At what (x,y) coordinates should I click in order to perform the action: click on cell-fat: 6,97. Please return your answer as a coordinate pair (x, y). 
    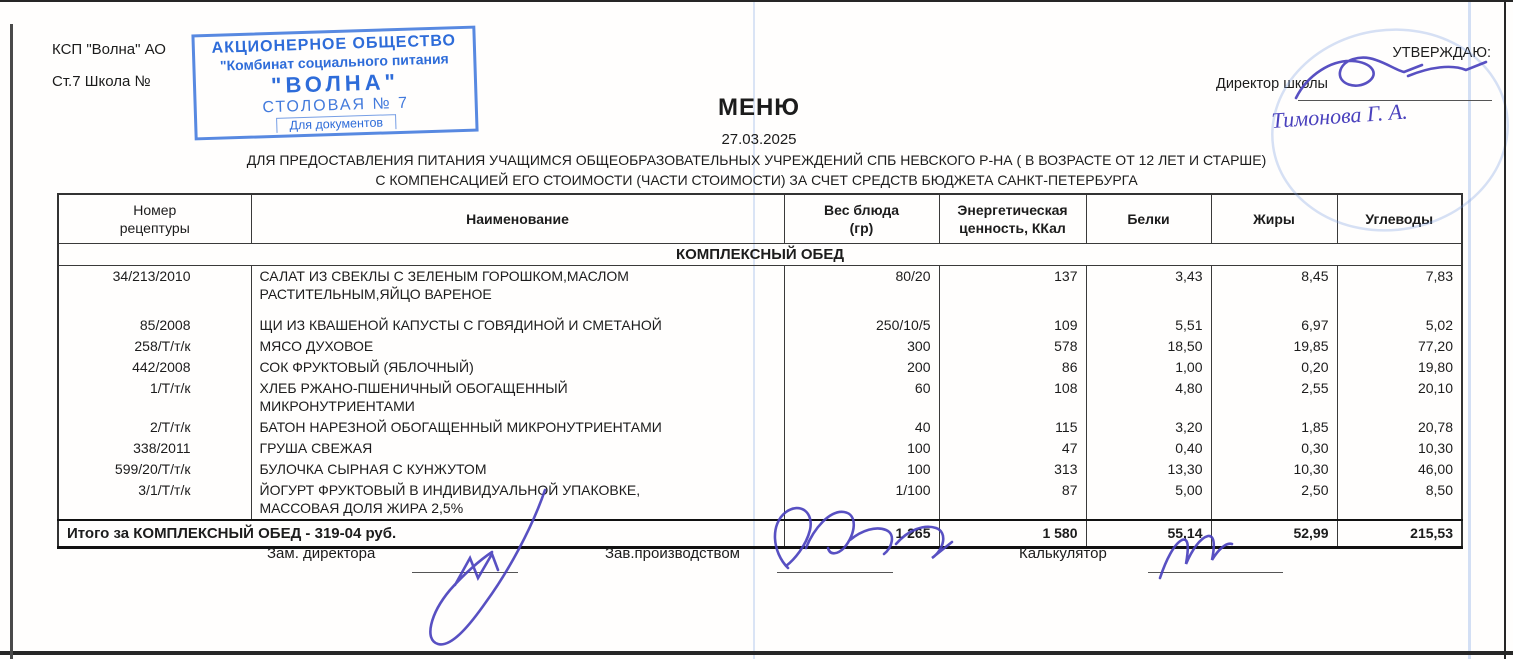
    Looking at the image, I should click on (1274, 325).